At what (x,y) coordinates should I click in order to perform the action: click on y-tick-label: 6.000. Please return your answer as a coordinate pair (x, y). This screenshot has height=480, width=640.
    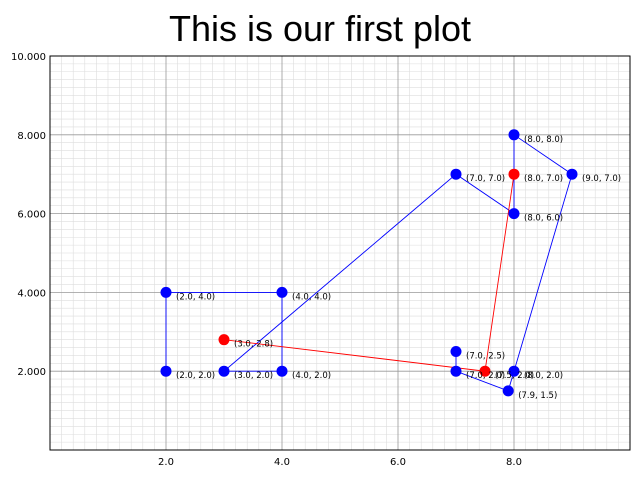
    Looking at the image, I should click on (31, 215).